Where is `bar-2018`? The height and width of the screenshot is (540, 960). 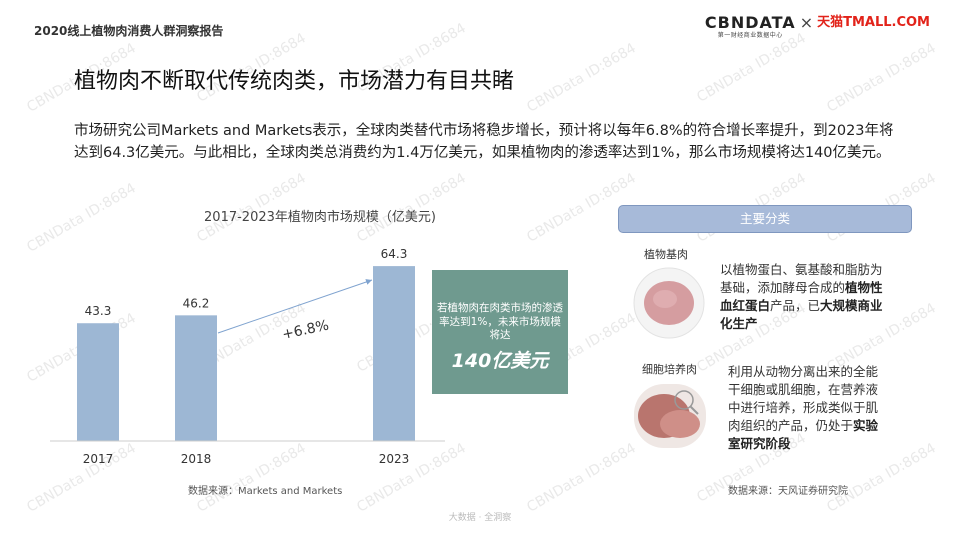
bar-2018 is located at coordinates (196, 378).